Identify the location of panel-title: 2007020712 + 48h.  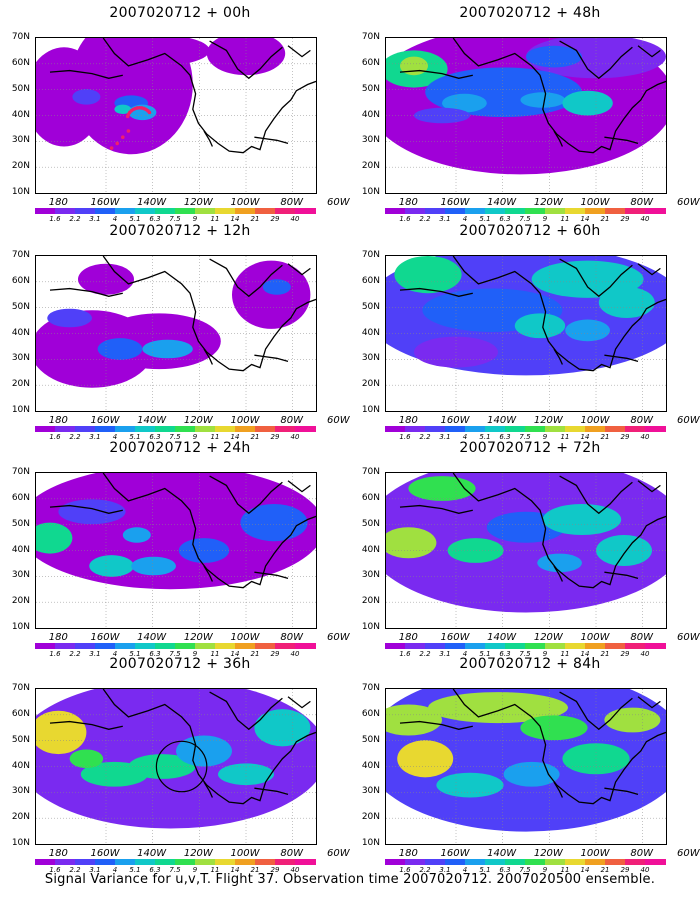
(530, 13).